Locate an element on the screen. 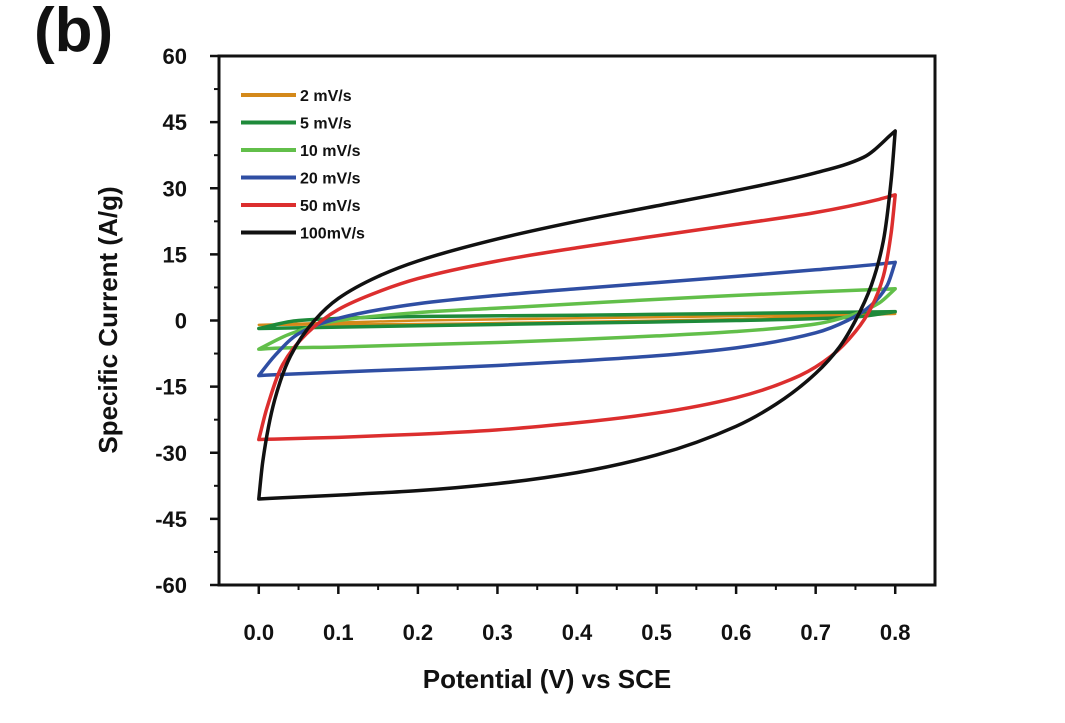  x-tick-label: 0.4 is located at coordinates (577, 632).